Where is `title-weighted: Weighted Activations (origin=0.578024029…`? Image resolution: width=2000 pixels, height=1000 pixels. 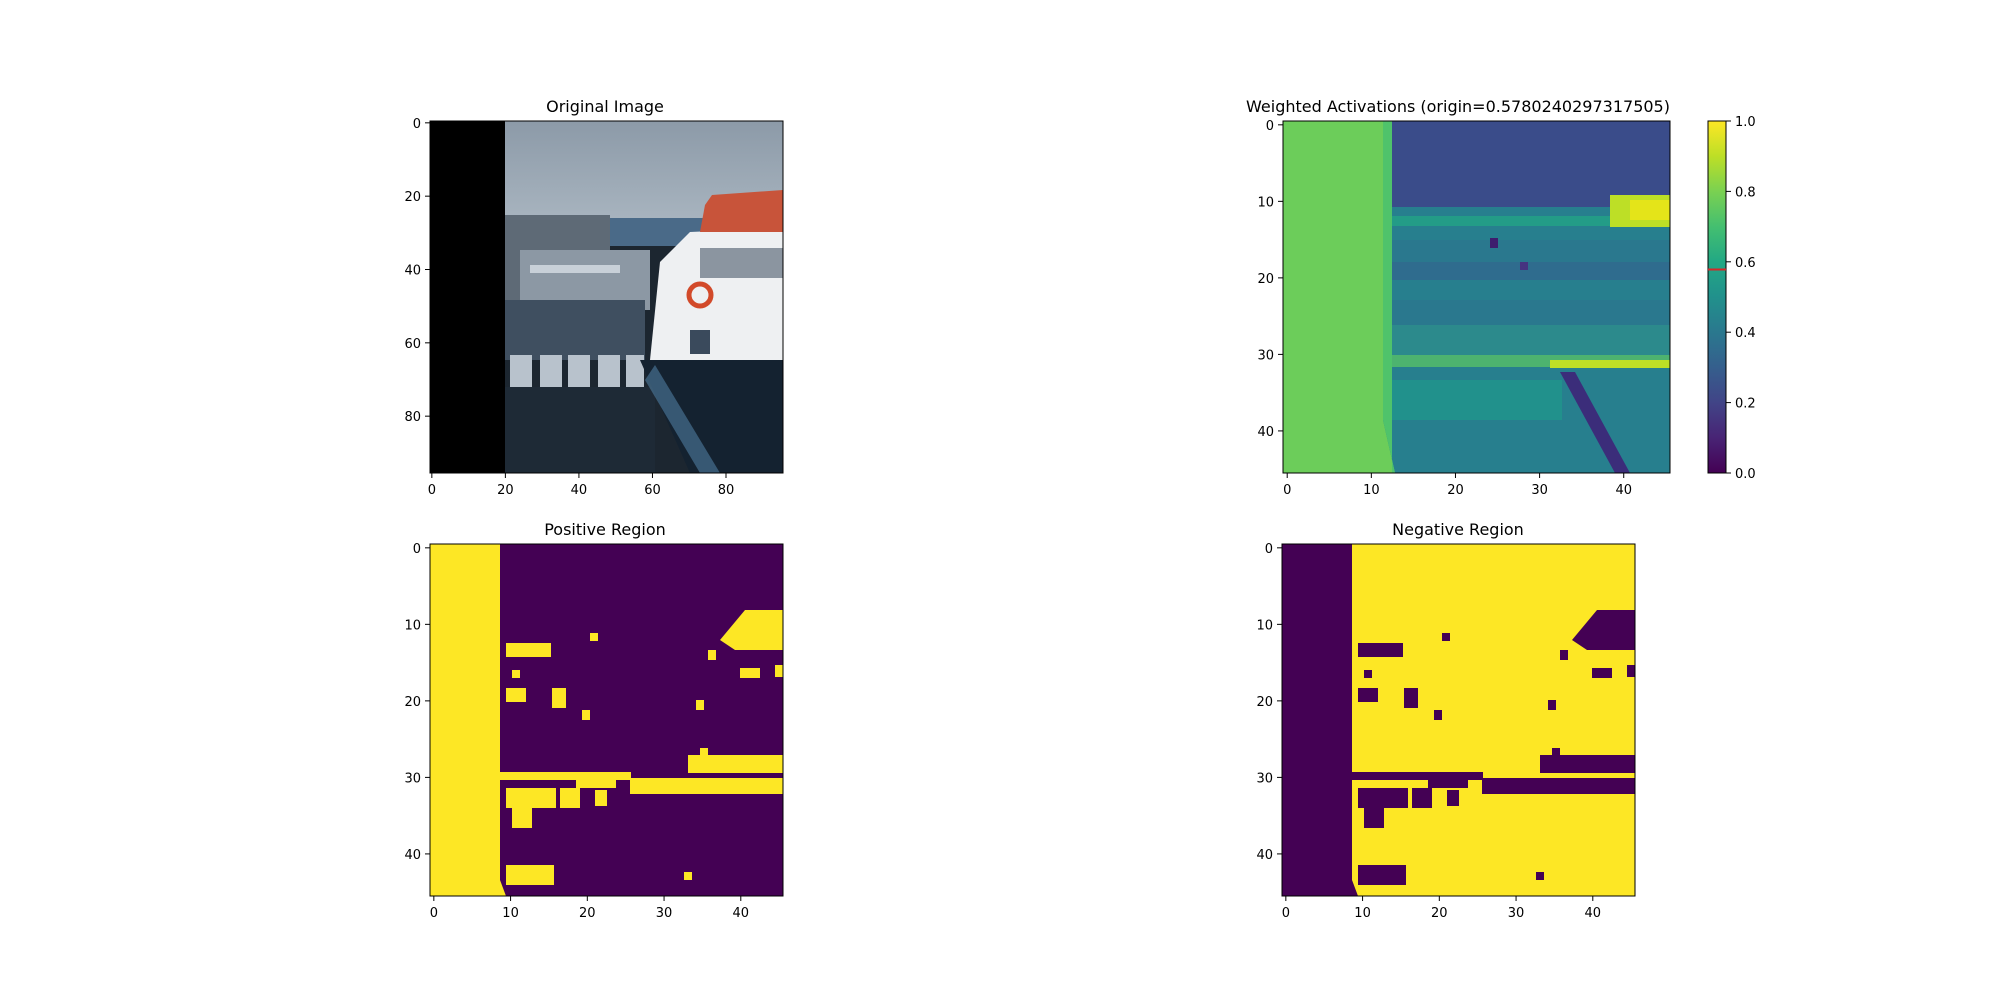 title-weighted: Weighted Activations (origin=0.578024029… is located at coordinates (1458, 106).